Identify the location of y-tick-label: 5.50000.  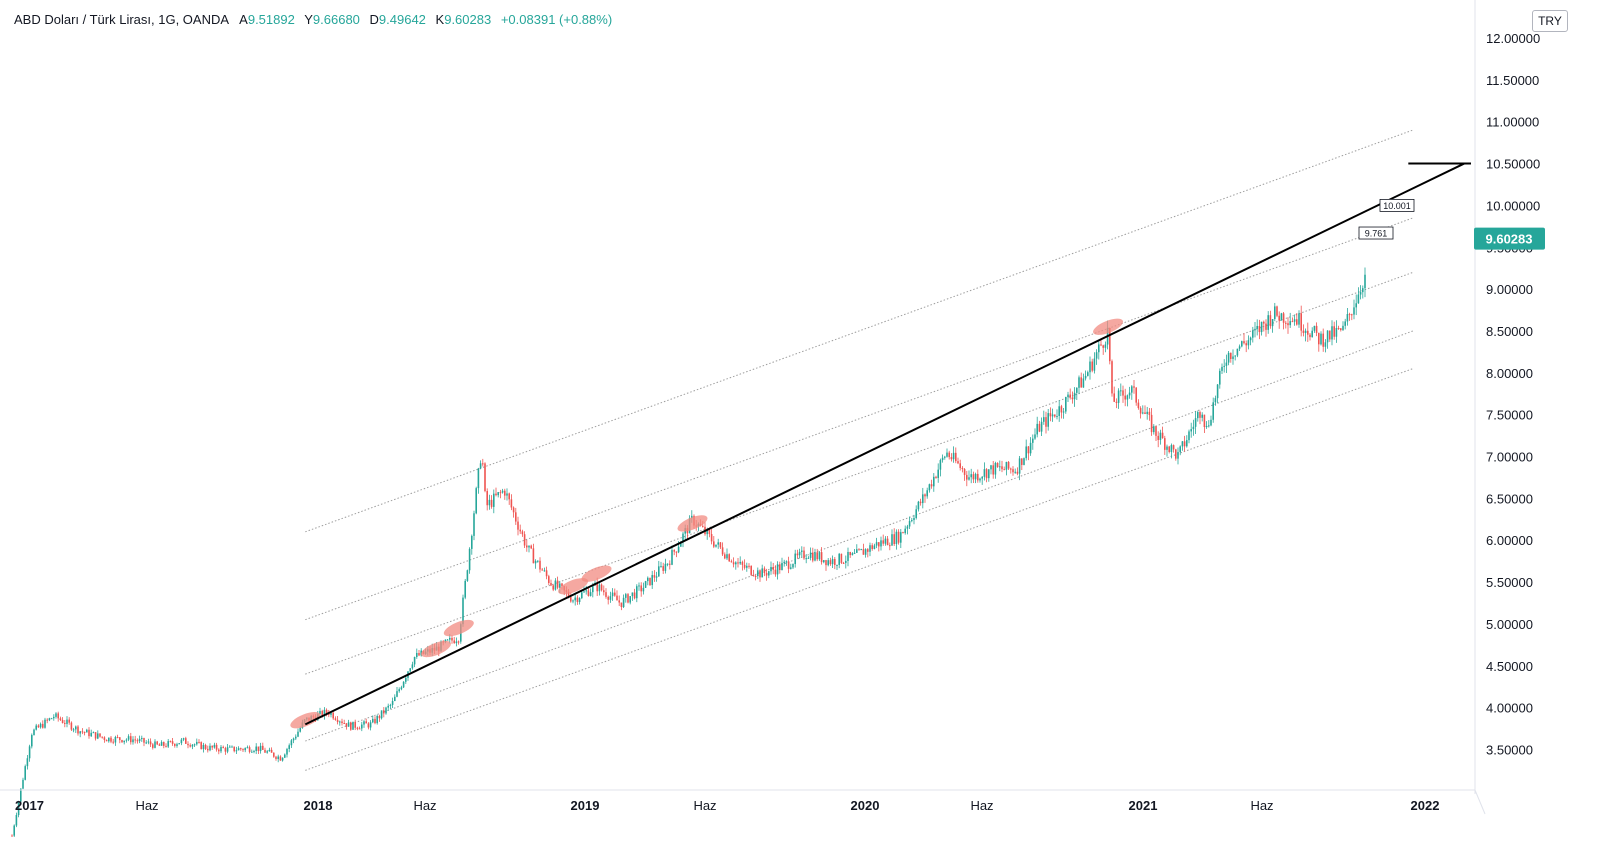
(1509, 582).